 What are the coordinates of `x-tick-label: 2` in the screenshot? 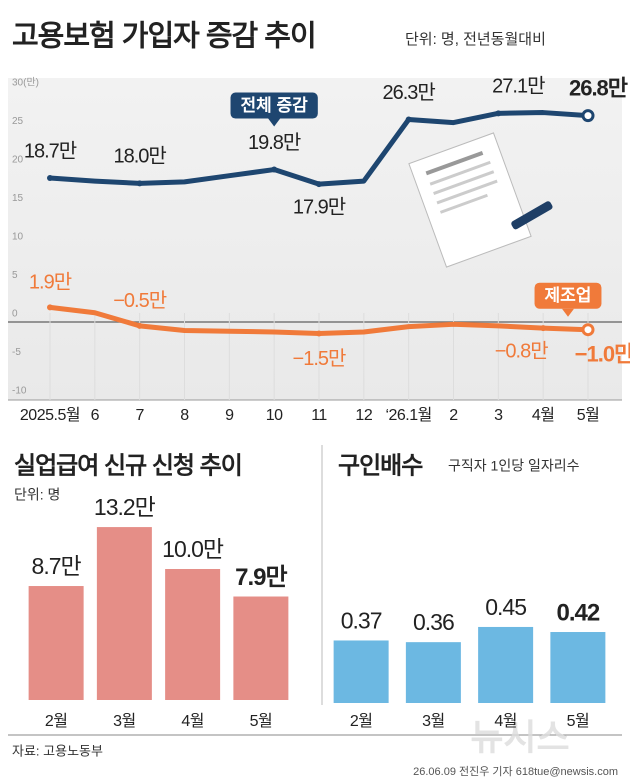 It's located at (453, 415).